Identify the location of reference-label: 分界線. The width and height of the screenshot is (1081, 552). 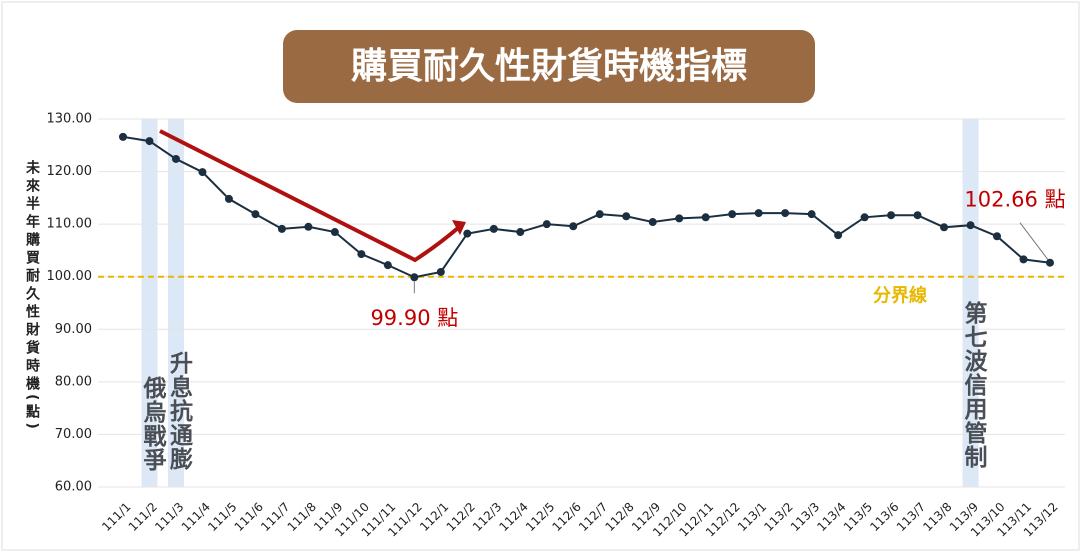
(900, 296).